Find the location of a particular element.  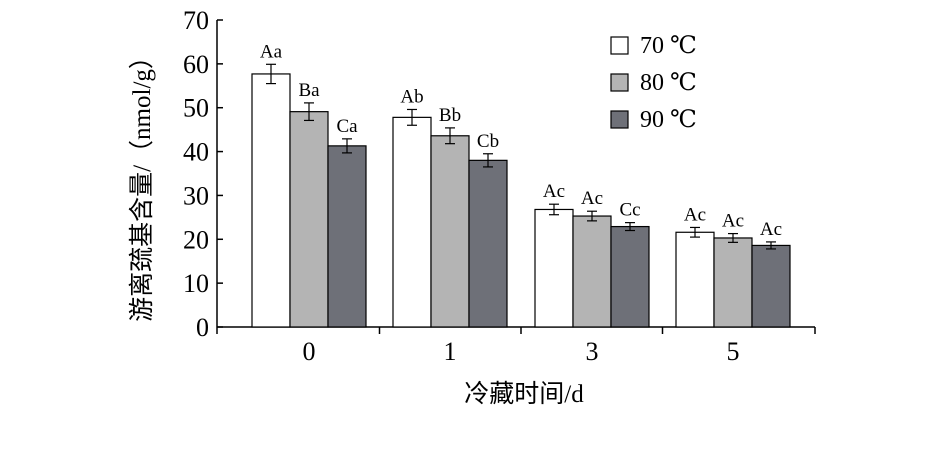

significance-label: Bb is located at coordinates (450, 115).